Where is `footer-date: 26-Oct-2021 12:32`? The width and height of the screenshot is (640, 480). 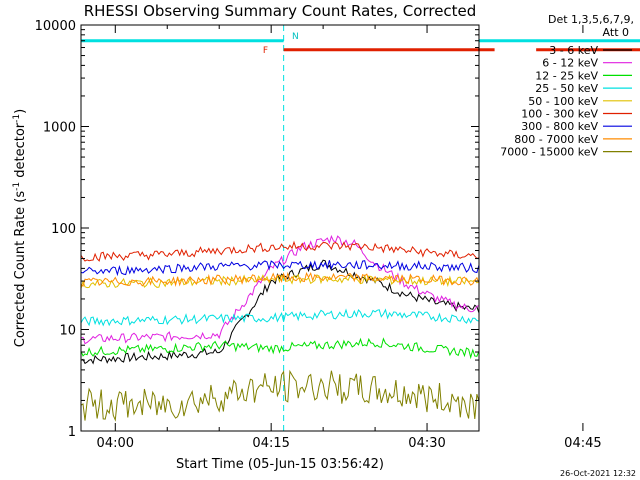
footer-date: 26-Oct-2021 12:32 is located at coordinates (598, 473).